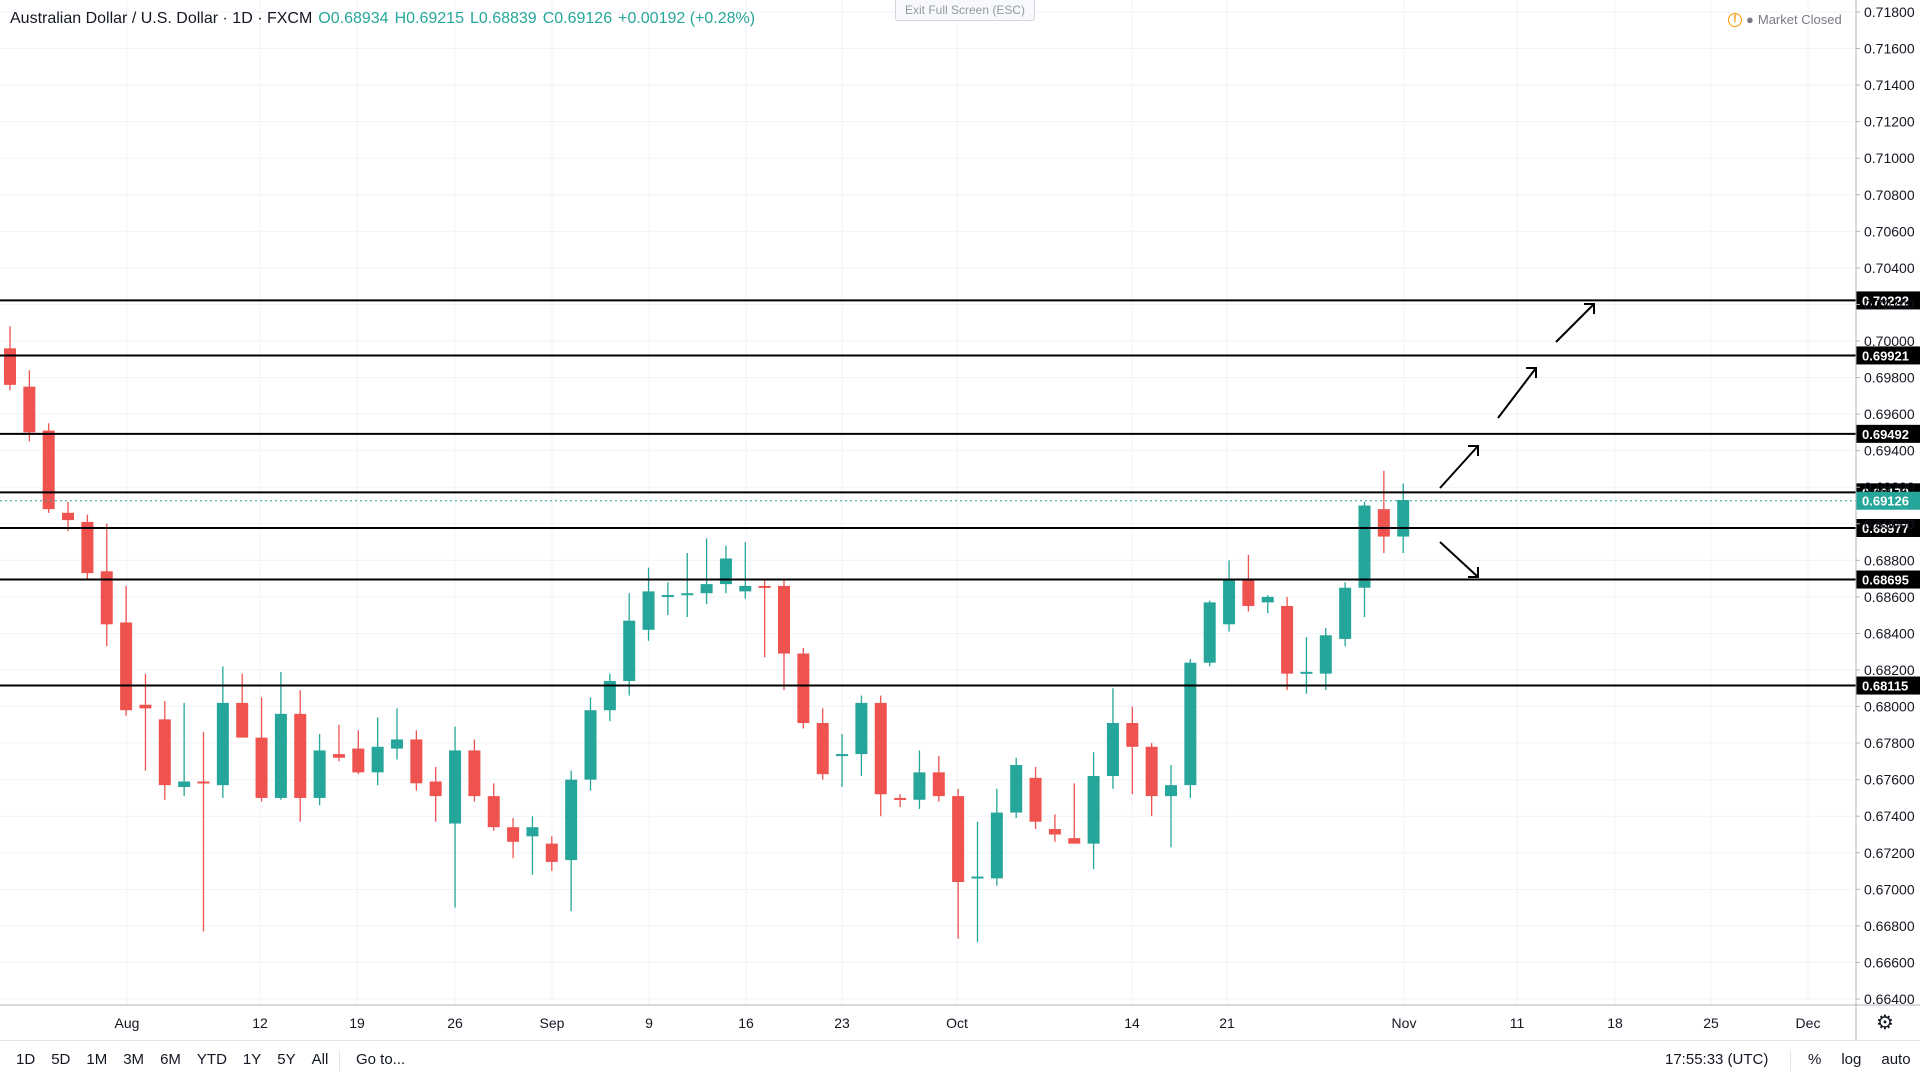 This screenshot has height=1081, width=1920. Describe the element at coordinates (1889, 816) in the screenshot. I see `price-tick-label: 0.67400` at that location.